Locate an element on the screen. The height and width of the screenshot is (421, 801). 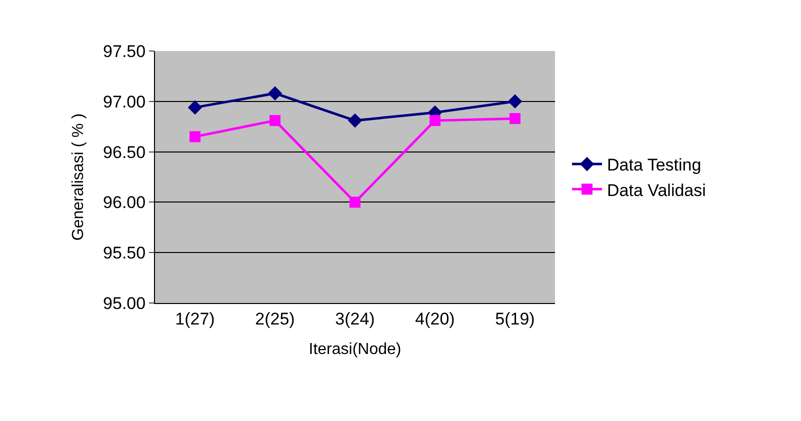
y-tick-label: 96.00 is located at coordinates (124, 202).